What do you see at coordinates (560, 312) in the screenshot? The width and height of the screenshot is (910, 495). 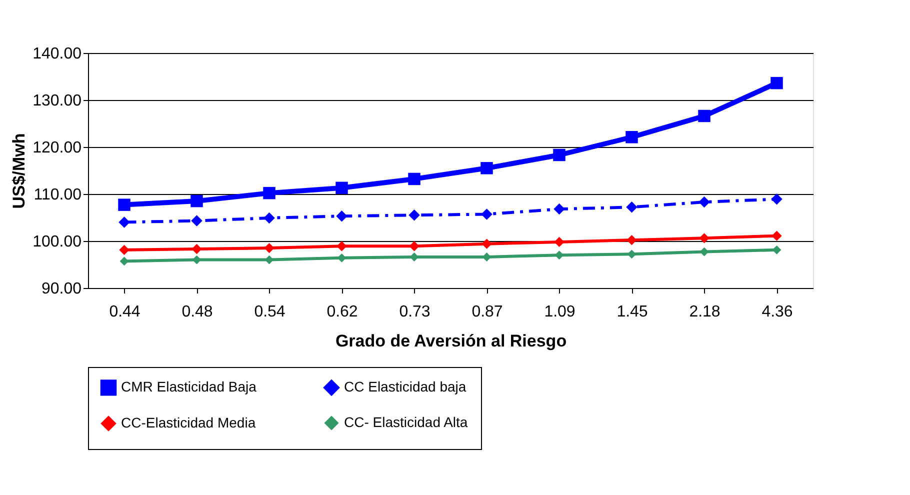 I see `x-tick-label: 1.09` at bounding box center [560, 312].